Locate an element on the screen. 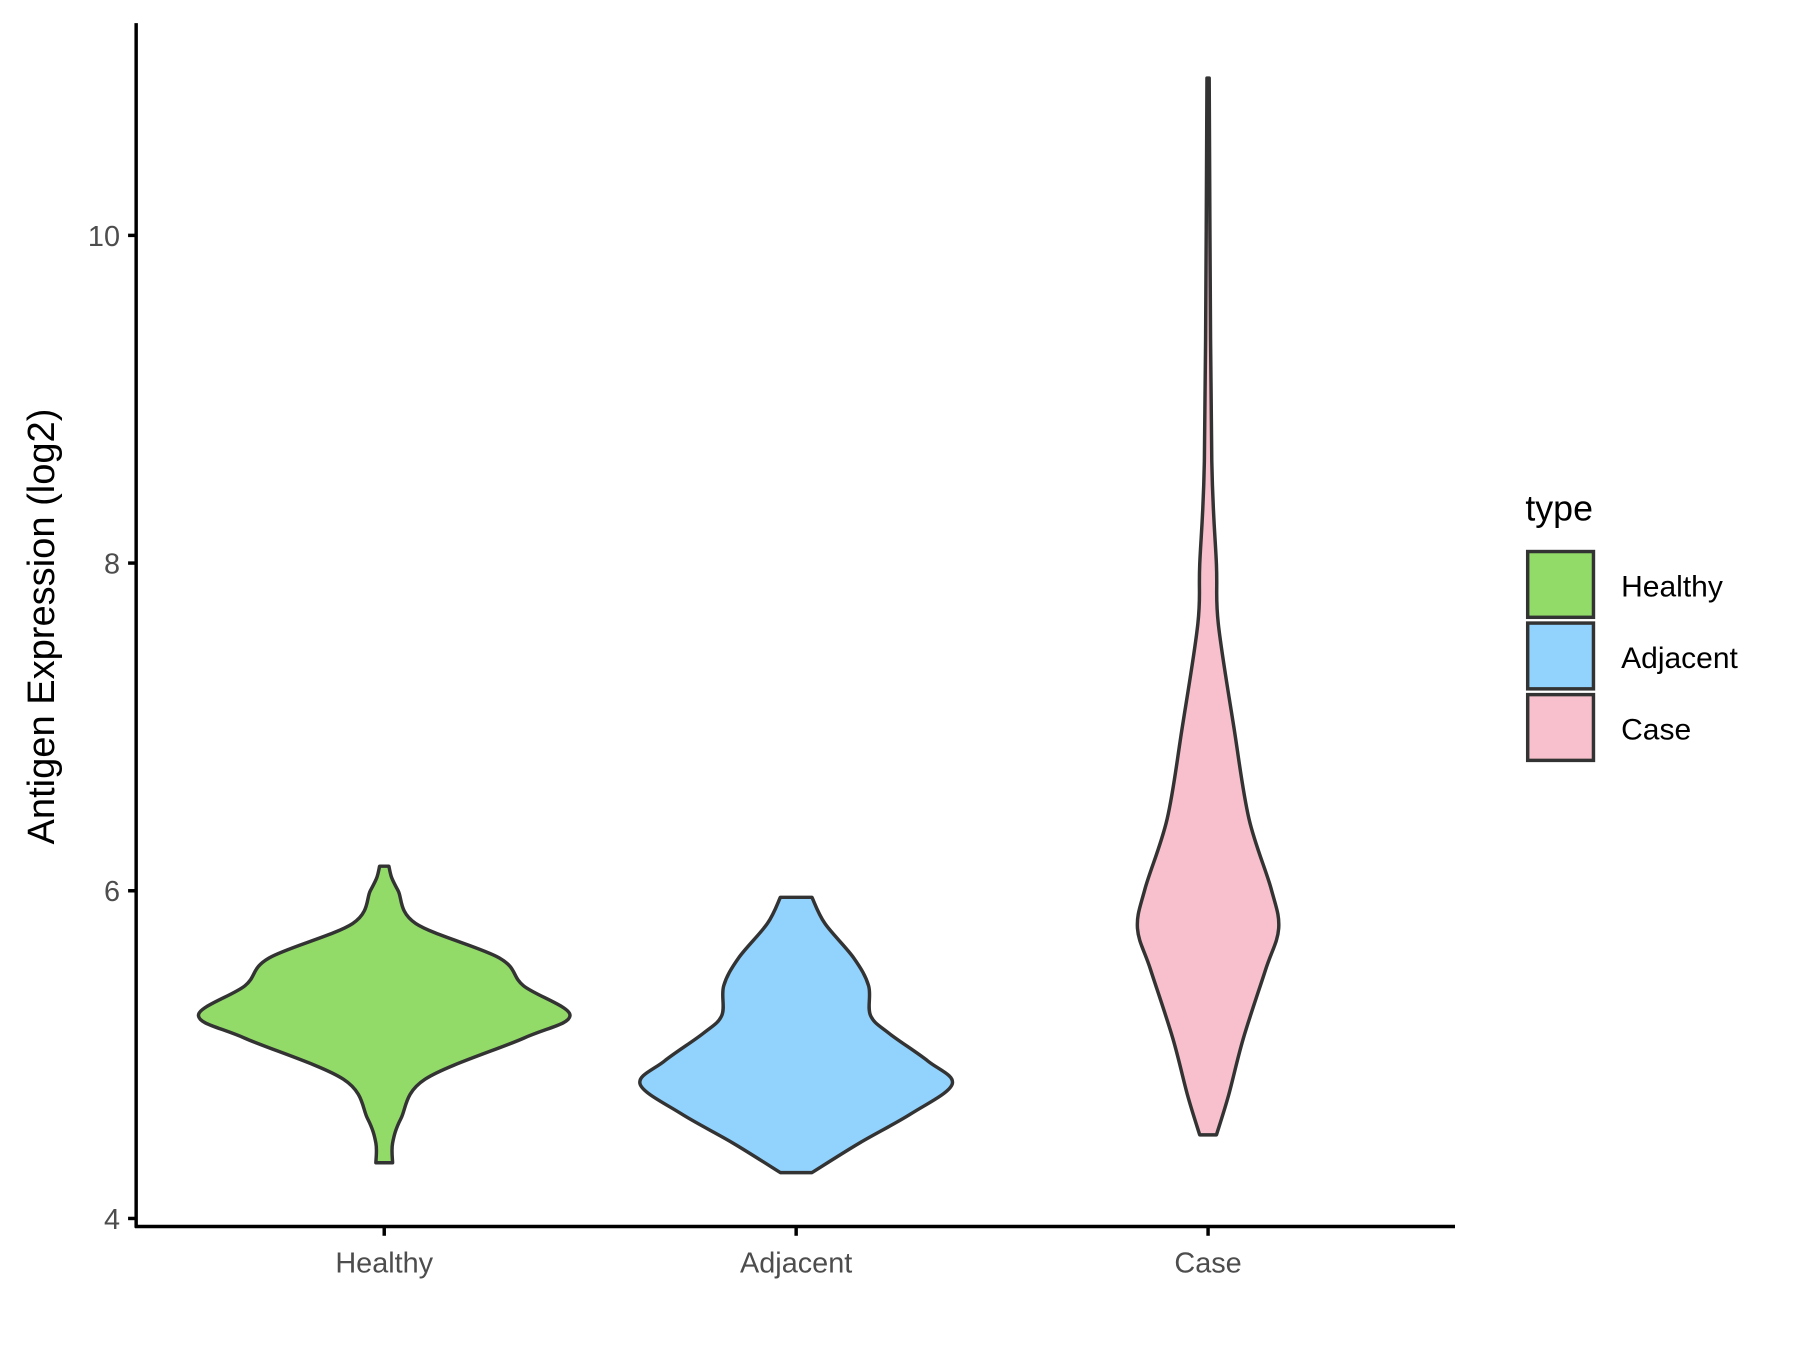 Image resolution: width=1800 pixels, height=1350 pixels. y-ticks: 4 6 8 10 is located at coordinates (112, 728).